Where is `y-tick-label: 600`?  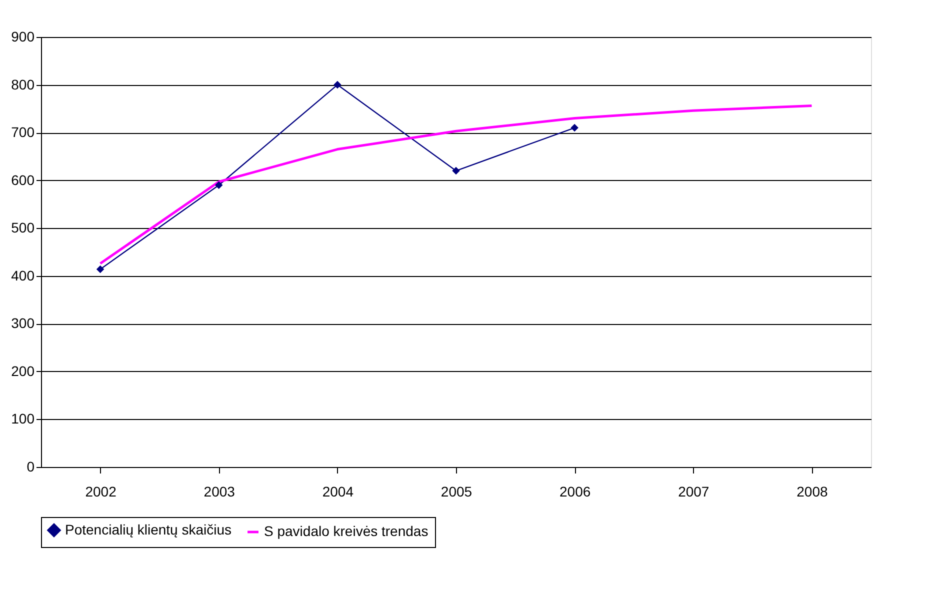
y-tick-label: 600 is located at coordinates (23, 180).